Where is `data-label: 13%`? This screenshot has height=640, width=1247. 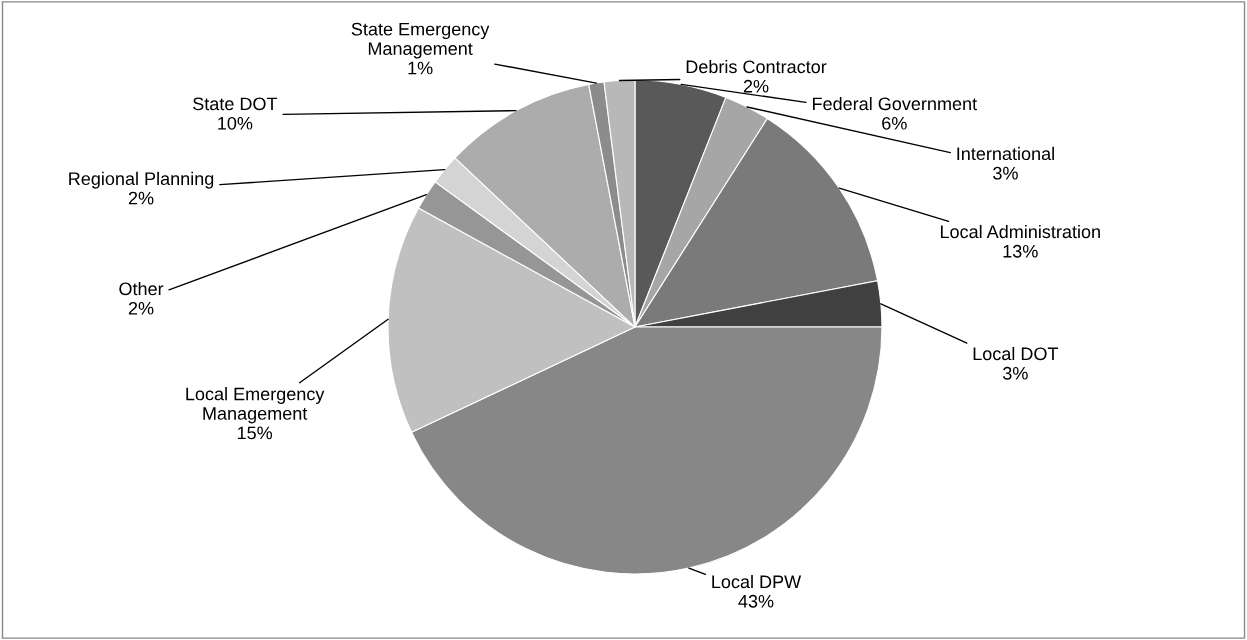 data-label: 13% is located at coordinates (1020, 251).